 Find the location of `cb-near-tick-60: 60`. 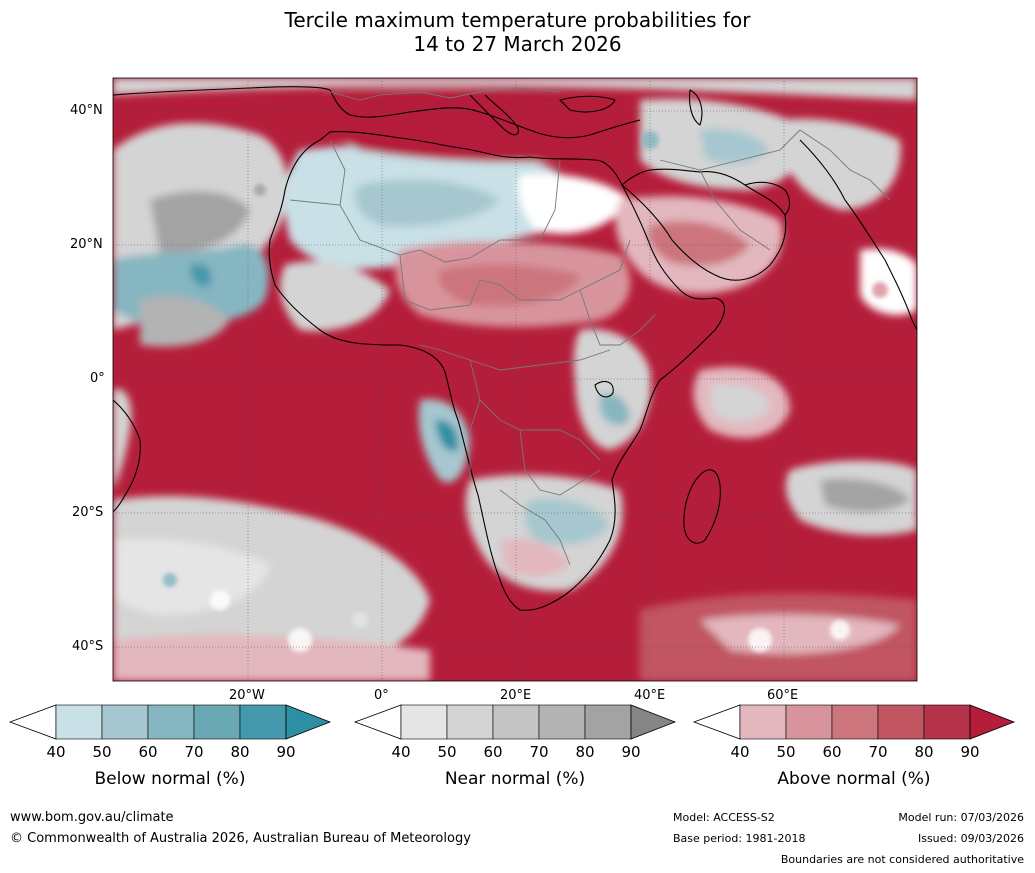

cb-near-tick-60: 60 is located at coordinates (493, 752).